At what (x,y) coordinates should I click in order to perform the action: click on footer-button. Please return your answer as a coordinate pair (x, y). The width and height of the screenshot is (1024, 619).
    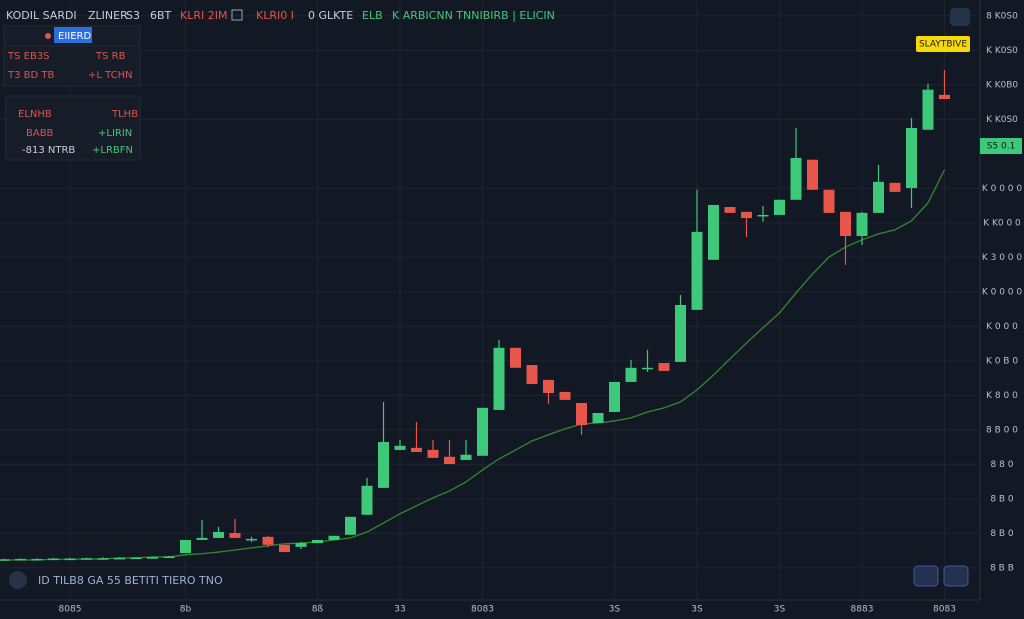
    Looking at the image, I should click on (18, 580).